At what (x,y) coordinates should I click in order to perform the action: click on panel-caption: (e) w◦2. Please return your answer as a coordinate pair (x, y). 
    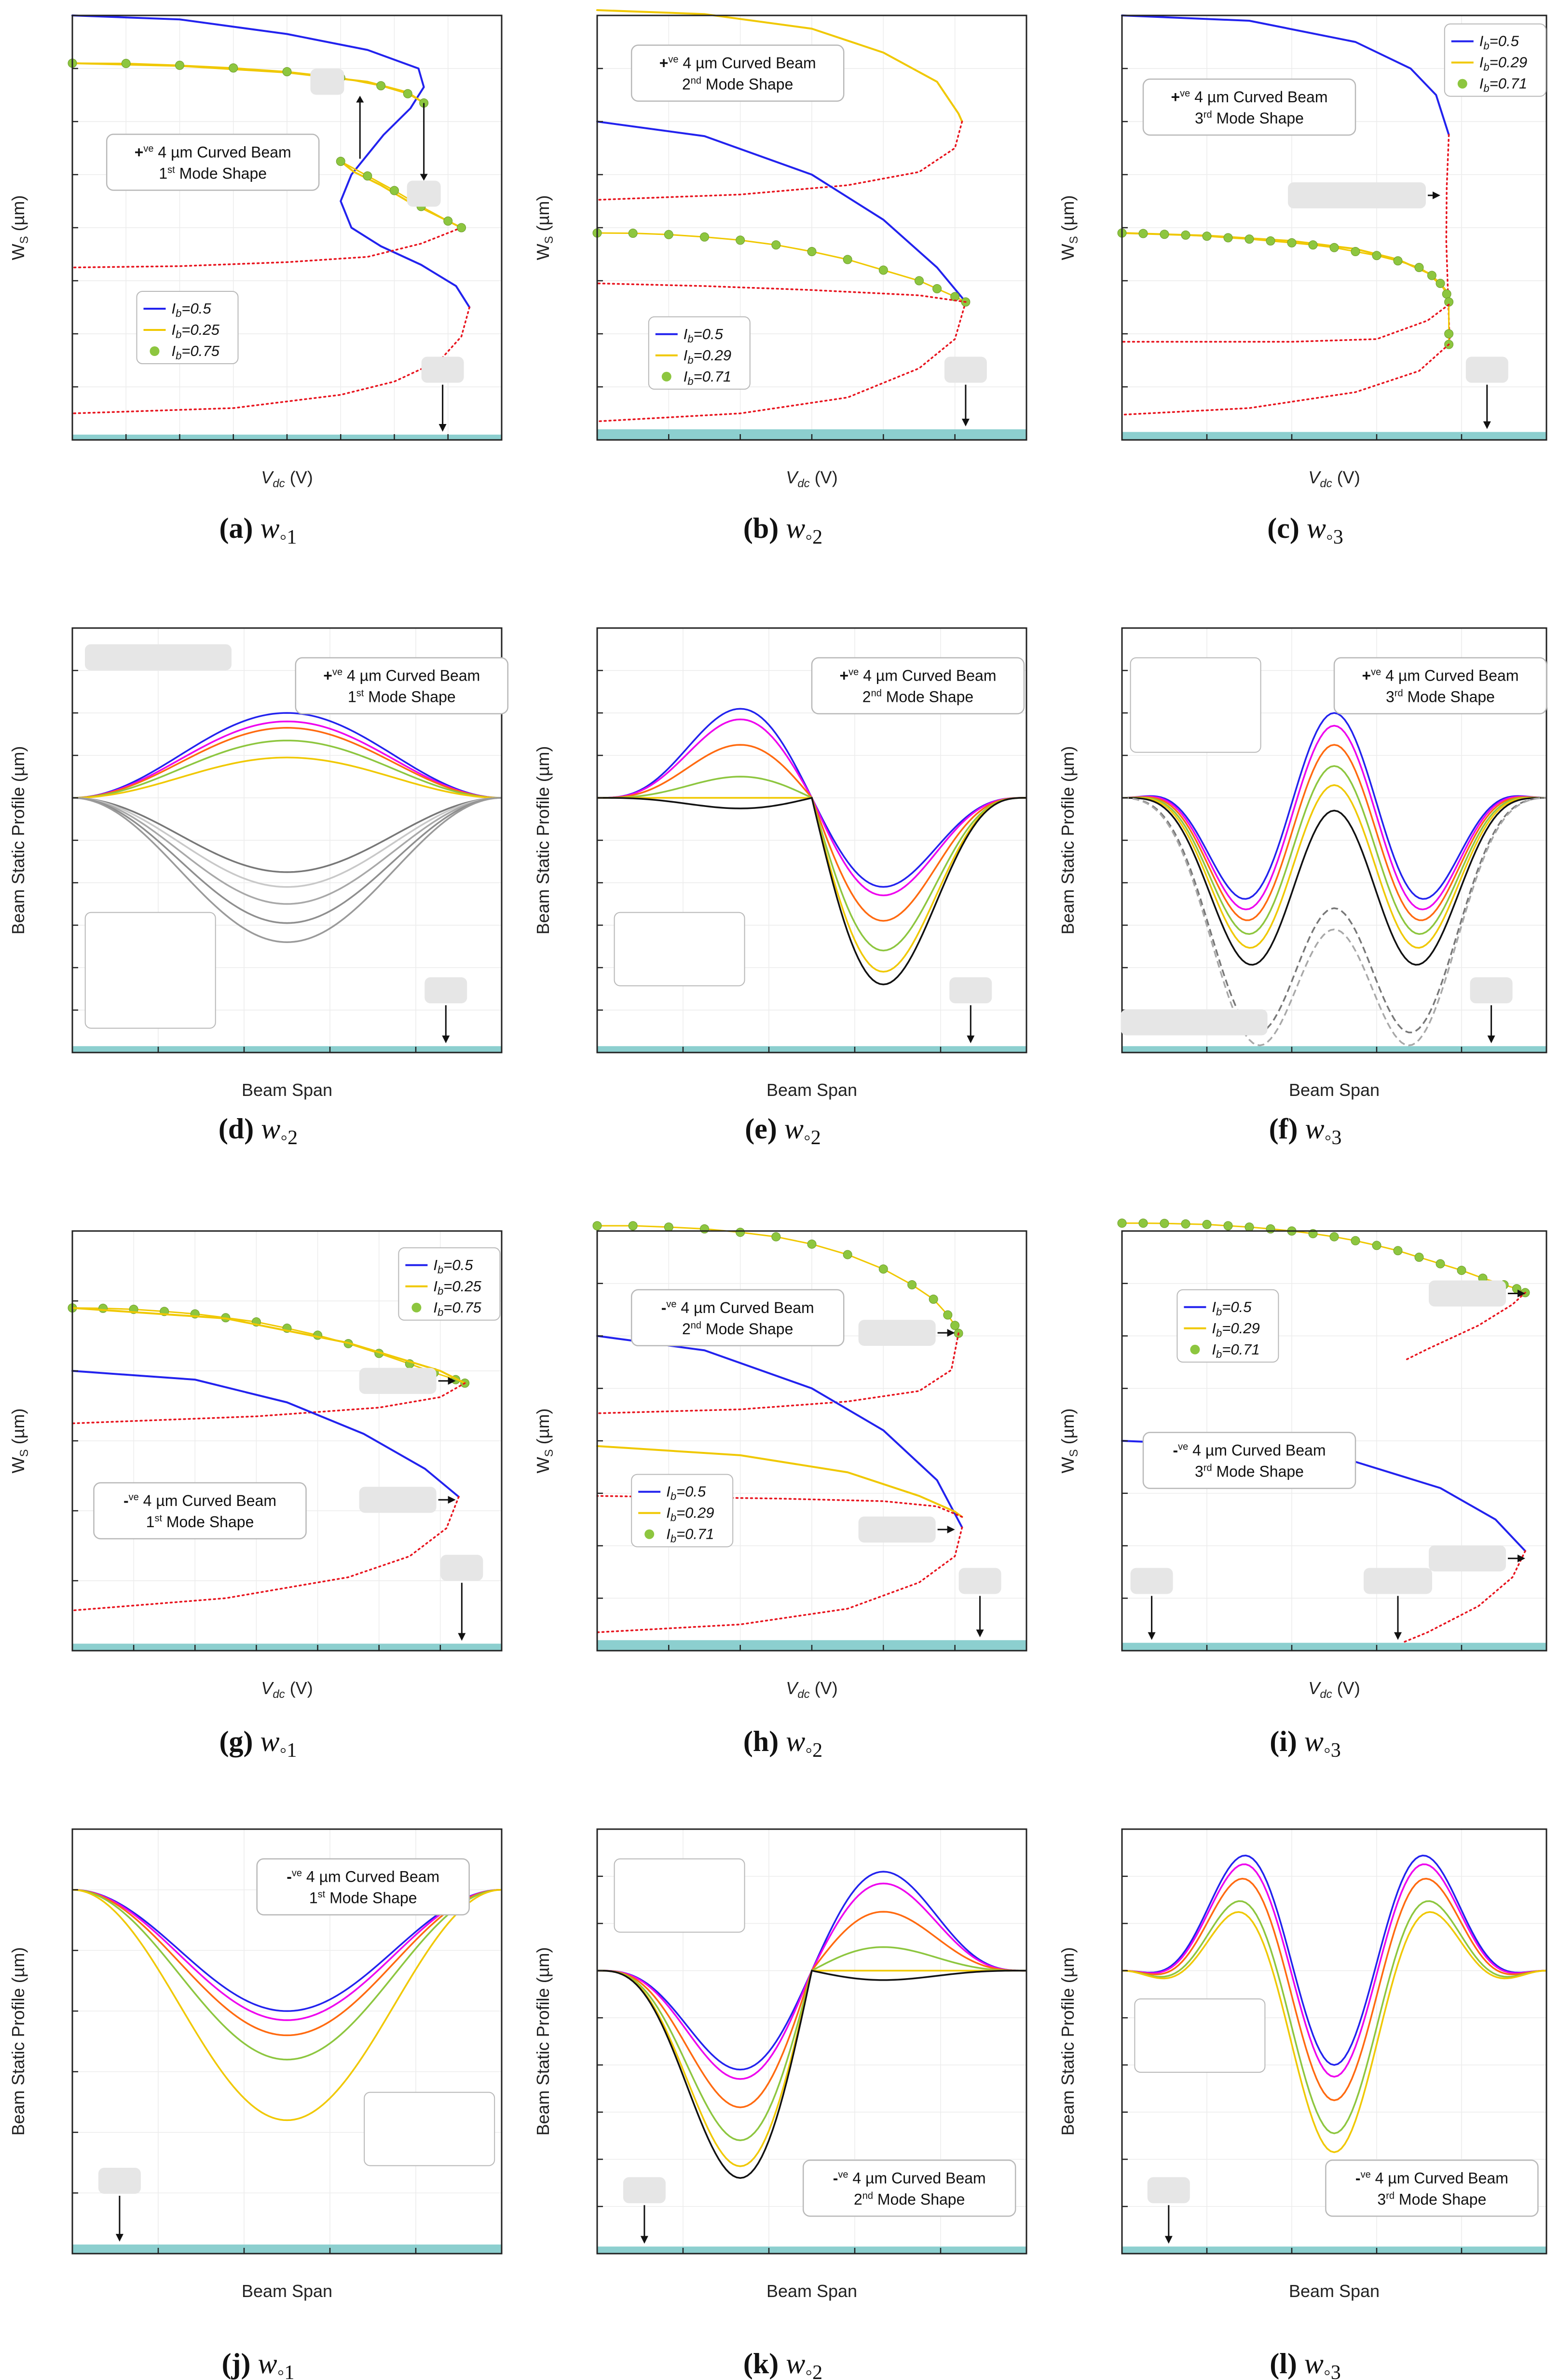
    Looking at the image, I should click on (783, 1131).